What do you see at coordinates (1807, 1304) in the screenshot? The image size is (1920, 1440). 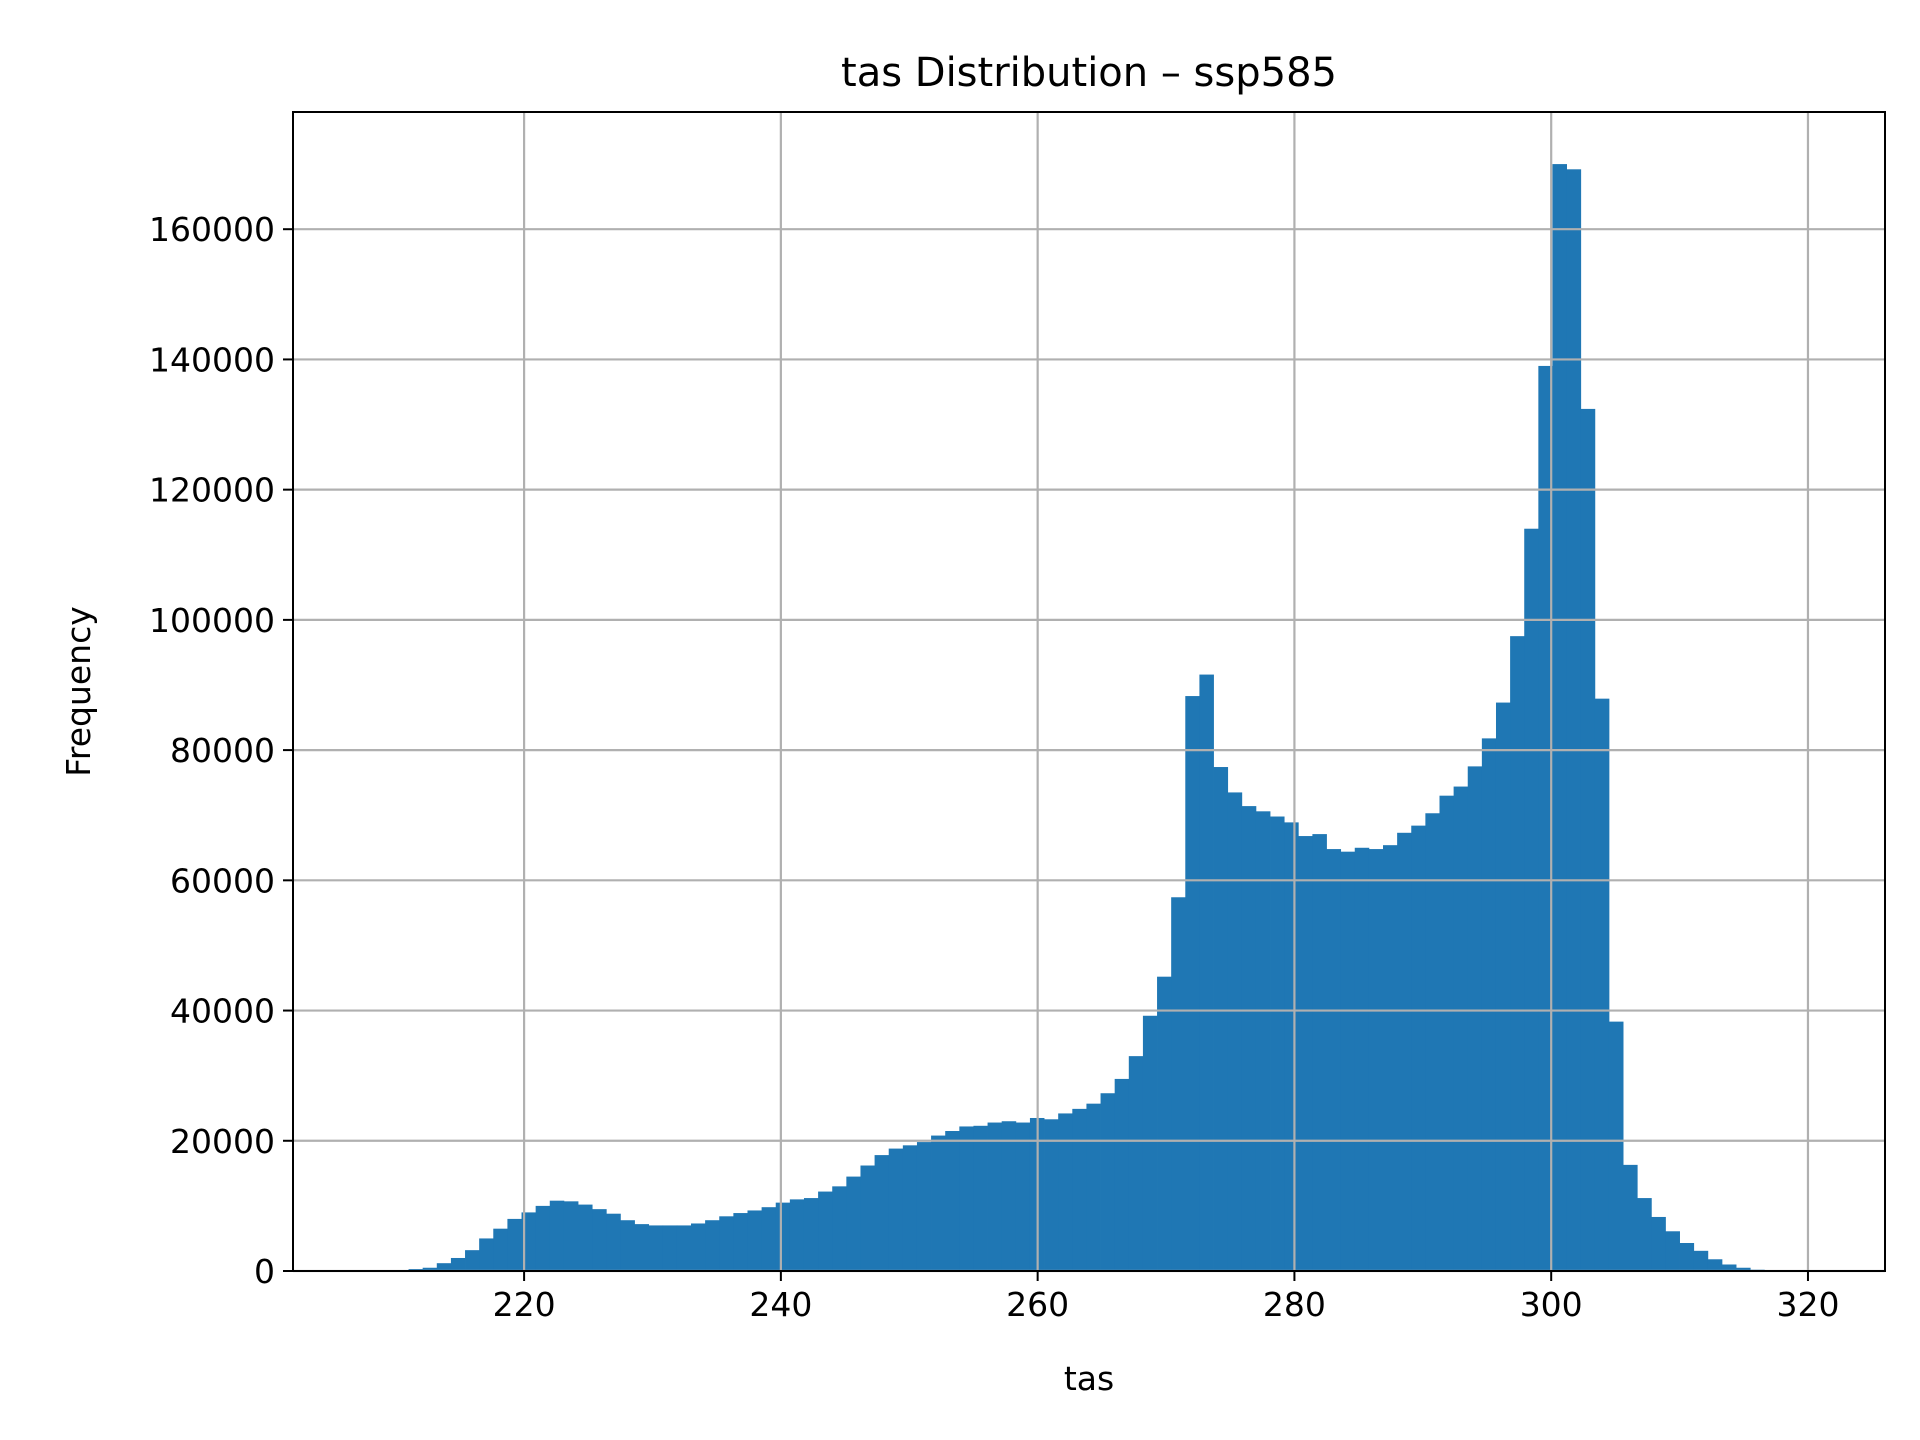 I see `x-tick-label: 320` at bounding box center [1807, 1304].